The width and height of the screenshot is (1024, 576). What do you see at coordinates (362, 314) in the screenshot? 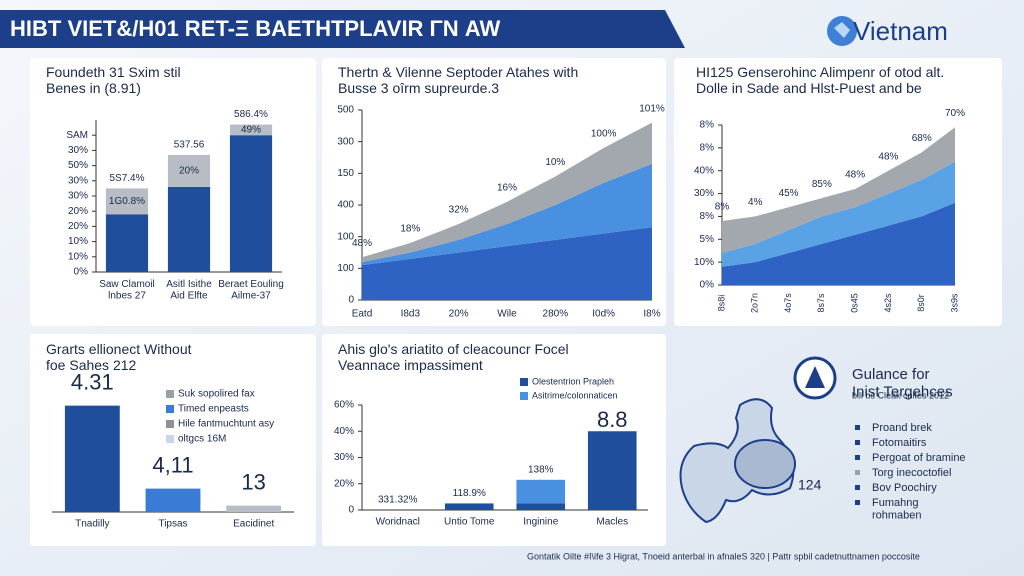
I see `x-tick-label: Eatd` at bounding box center [362, 314].